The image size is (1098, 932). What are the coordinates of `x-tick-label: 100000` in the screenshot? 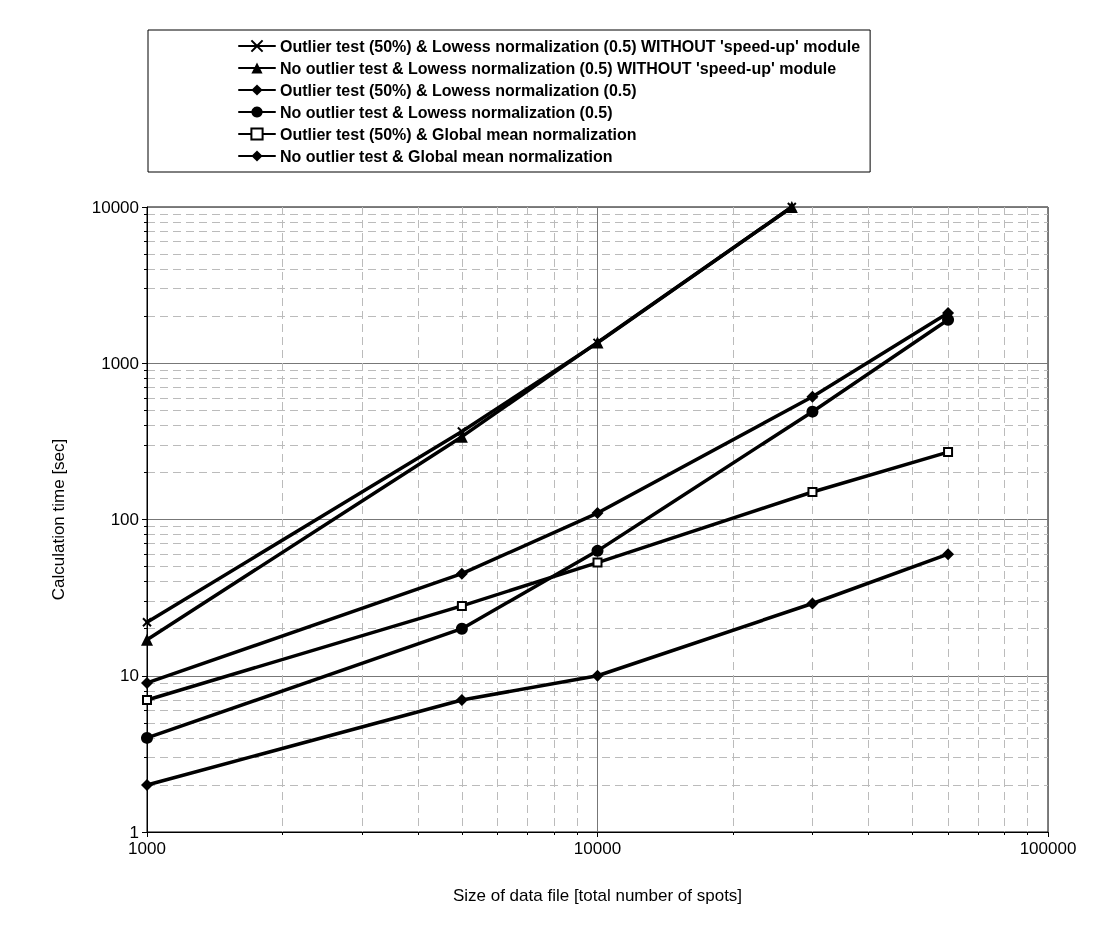 It's located at (1048, 848).